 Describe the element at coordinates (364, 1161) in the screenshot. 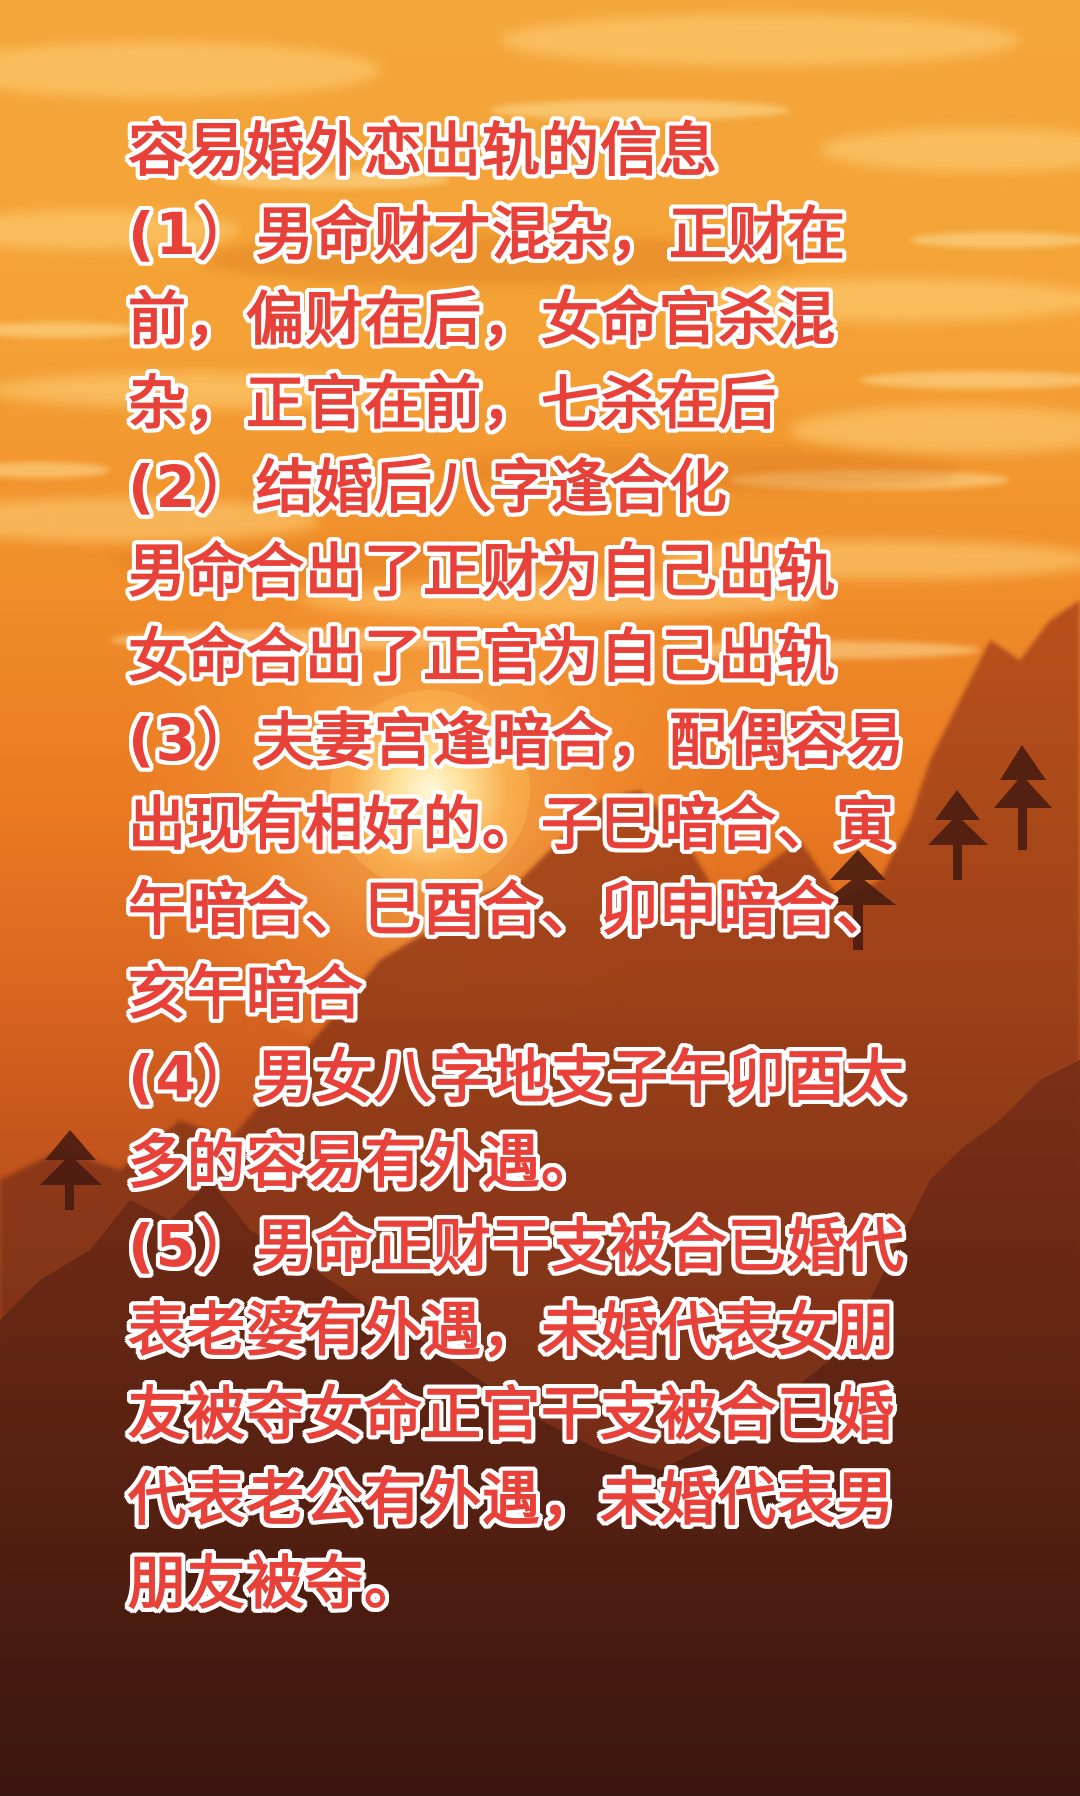

I see `text-line: 多的容易有外遇。` at that location.